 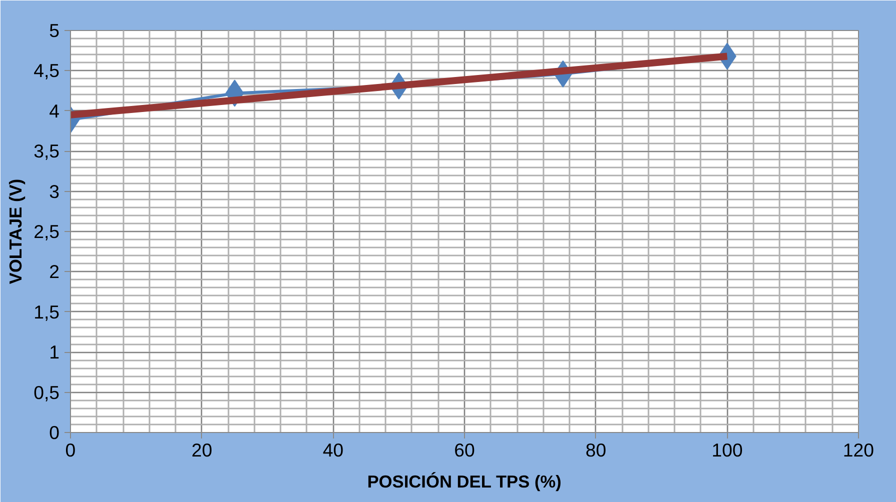 What do you see at coordinates (47, 71) in the screenshot?
I see `y-tick-label: 4,5` at bounding box center [47, 71].